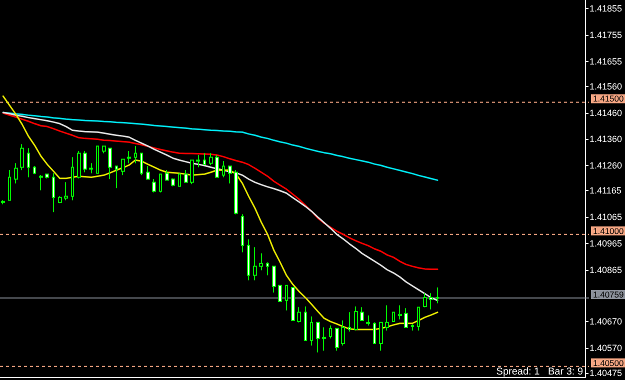  Describe the element at coordinates (608, 295) in the screenshot. I see `ref-line-label: 1.40759` at that location.